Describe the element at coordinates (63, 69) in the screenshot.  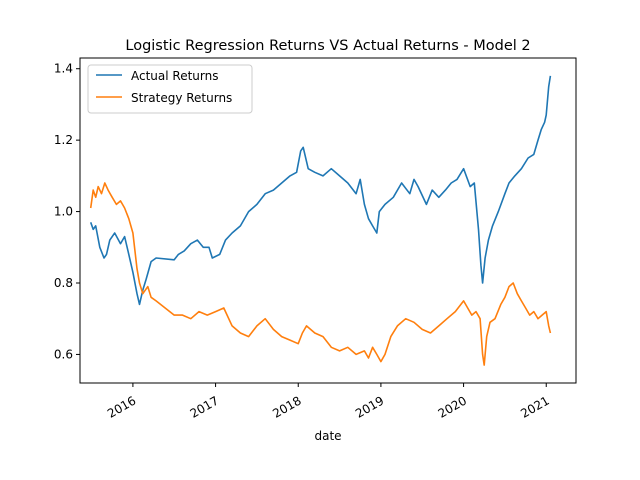
I see `y-tick-label: 1.4` at that location.